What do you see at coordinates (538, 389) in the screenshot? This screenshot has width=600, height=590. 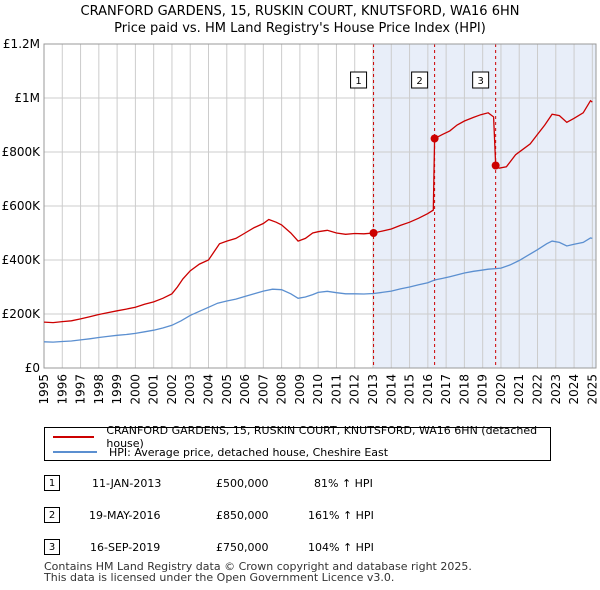 I see `x-tick-label: 2022` at bounding box center [538, 389].